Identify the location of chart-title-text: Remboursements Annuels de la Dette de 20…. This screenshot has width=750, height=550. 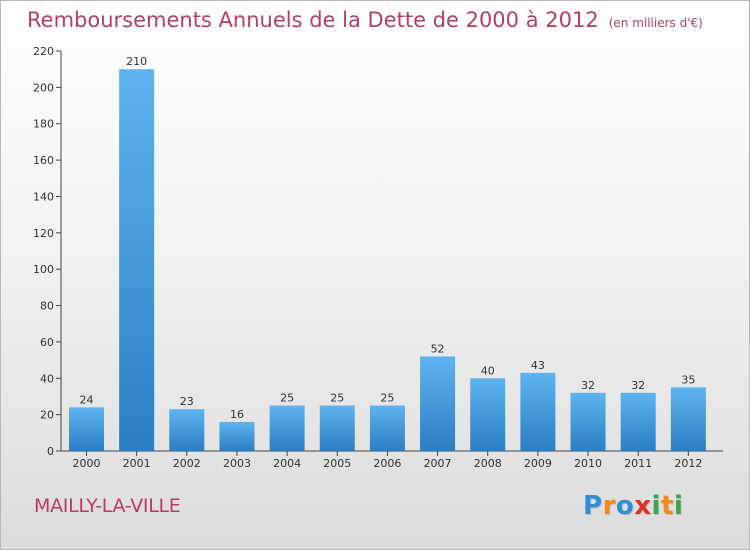
(313, 20).